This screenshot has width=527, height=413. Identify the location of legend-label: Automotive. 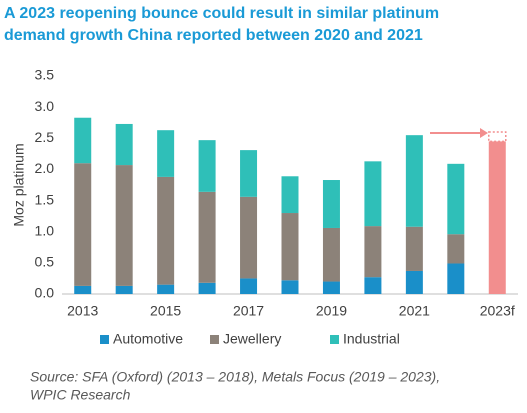
(148, 339).